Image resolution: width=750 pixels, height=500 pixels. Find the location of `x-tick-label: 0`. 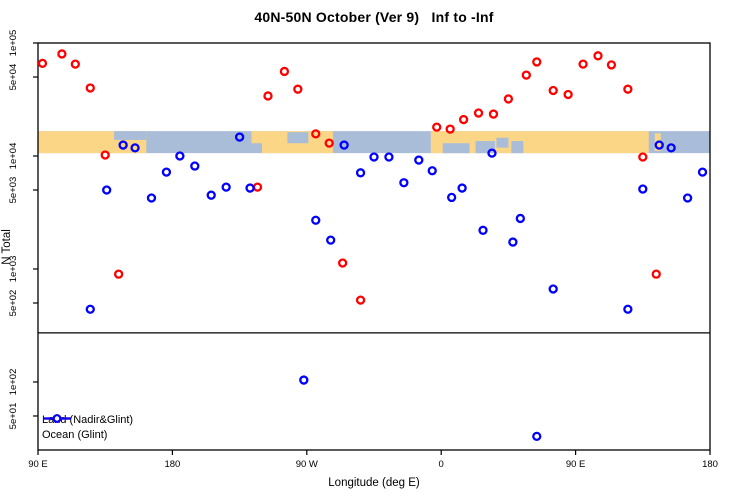

x-tick-label: 0 is located at coordinates (441, 464).